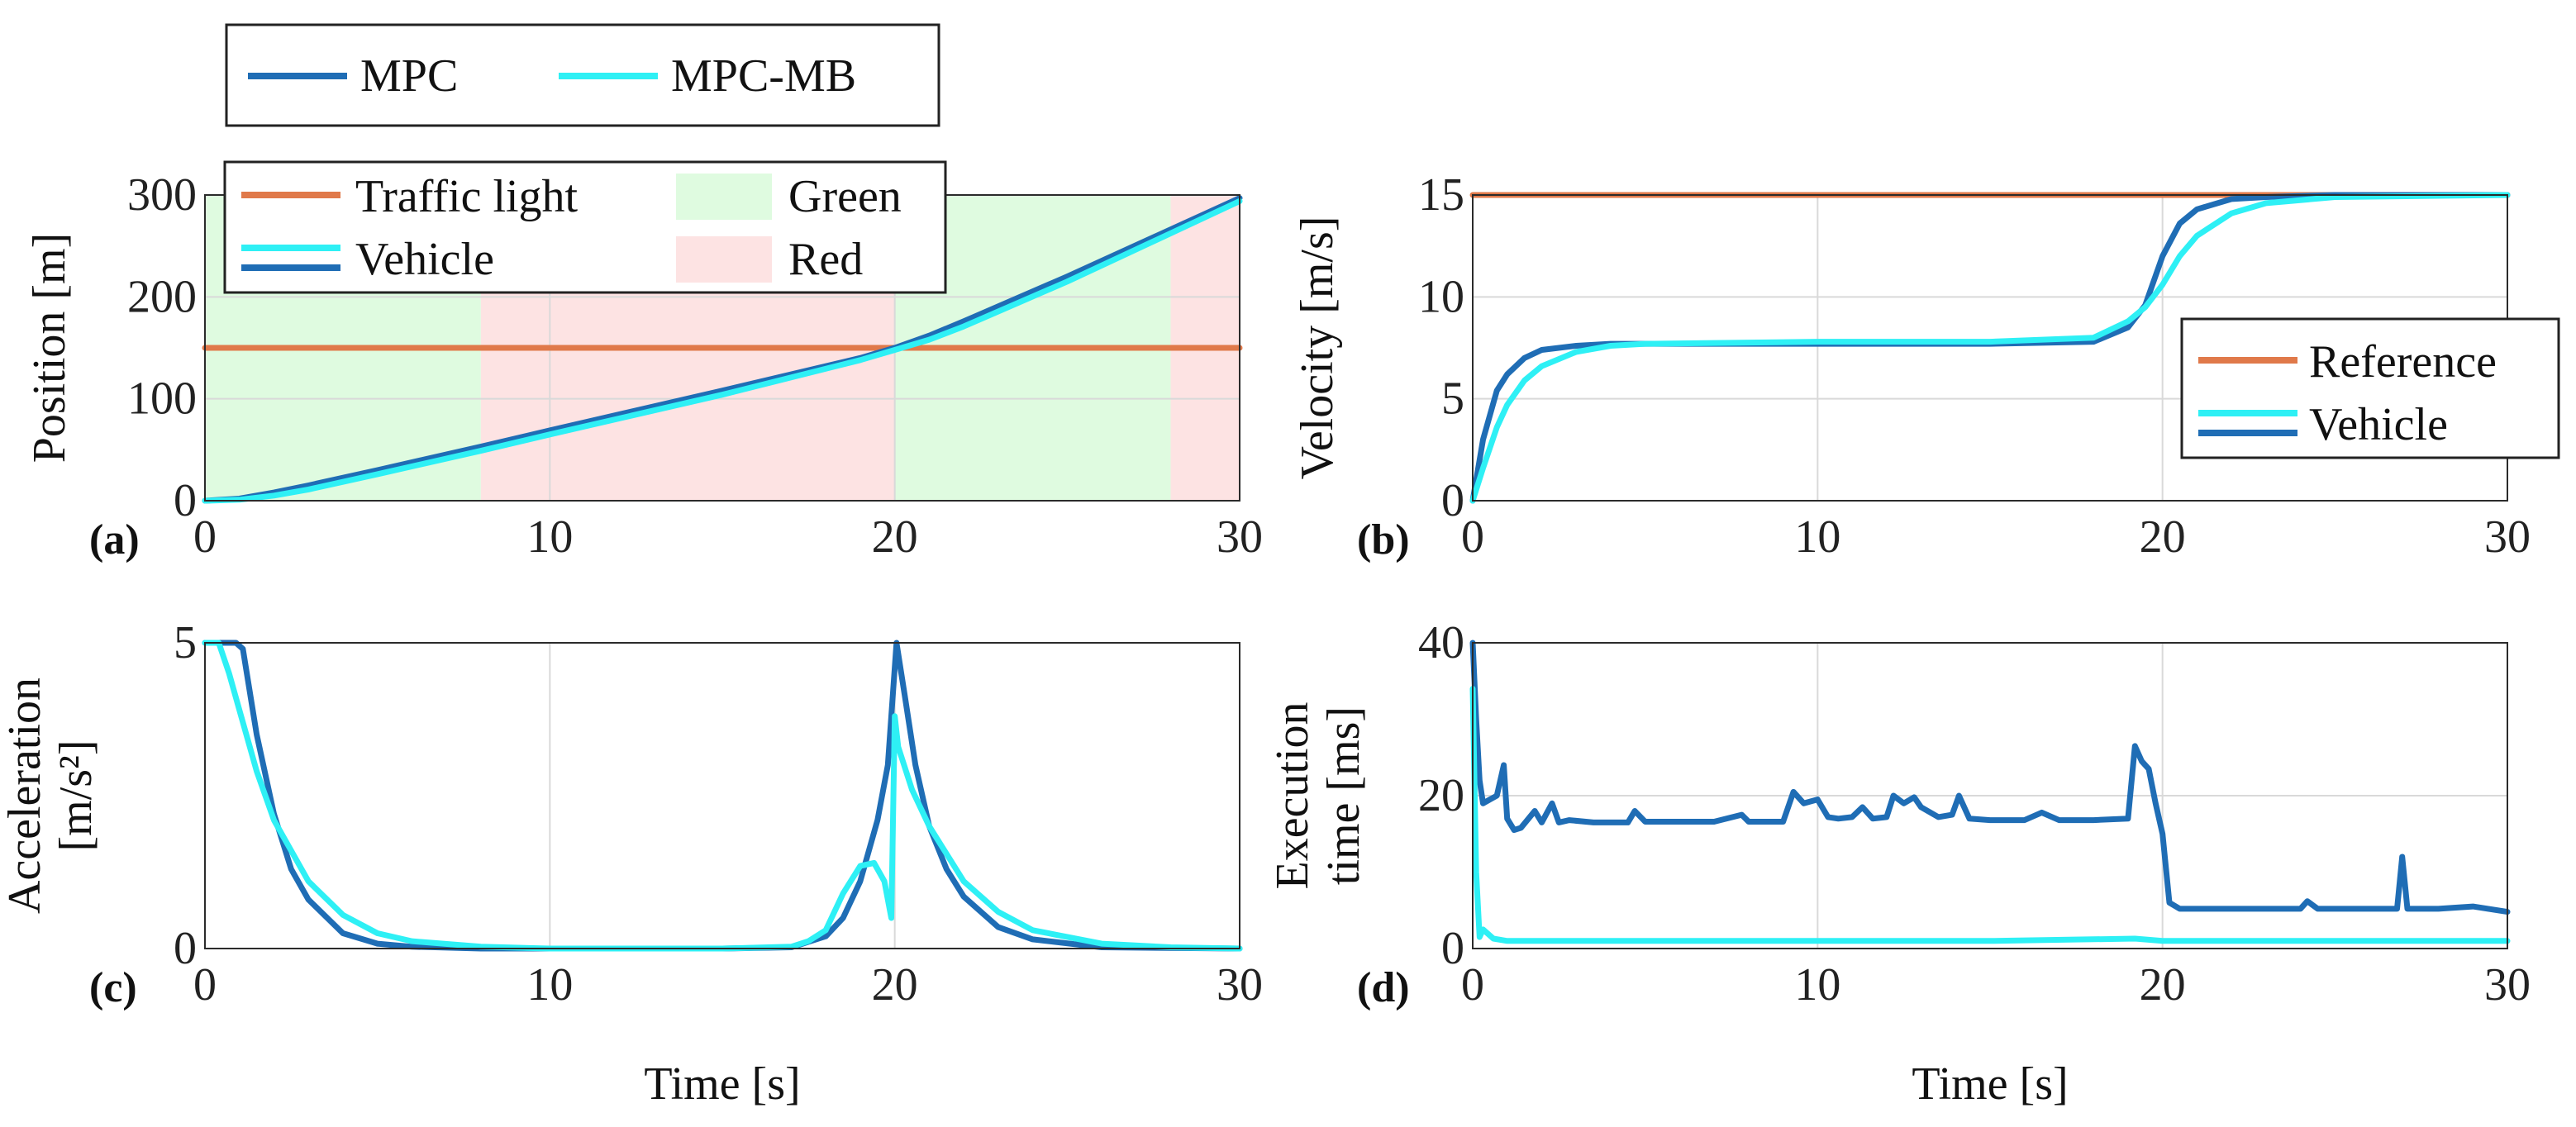  I want to click on legend-swatch-green, so click(724, 197).